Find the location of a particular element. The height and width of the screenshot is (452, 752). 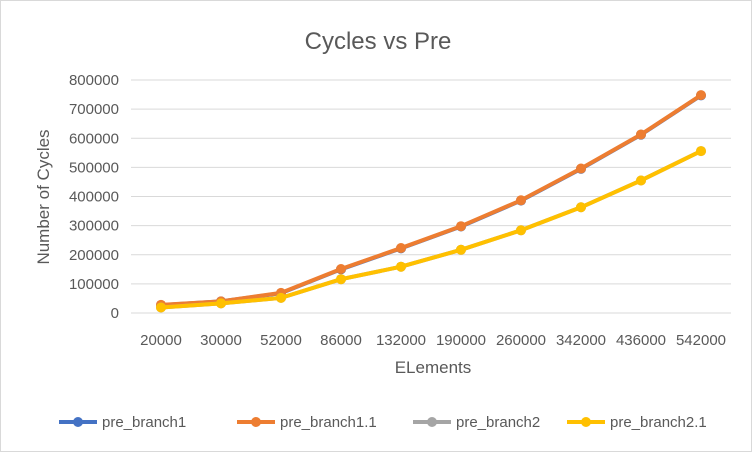

y-axis-title: Number of Cycles is located at coordinates (43, 196).